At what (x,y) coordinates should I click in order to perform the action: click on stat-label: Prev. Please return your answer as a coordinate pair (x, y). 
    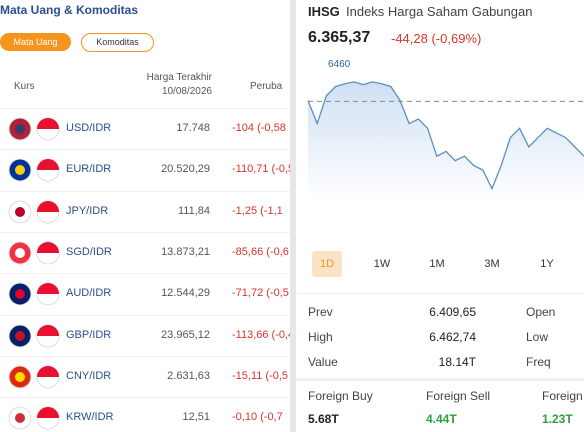
    Looking at the image, I should click on (320, 312).